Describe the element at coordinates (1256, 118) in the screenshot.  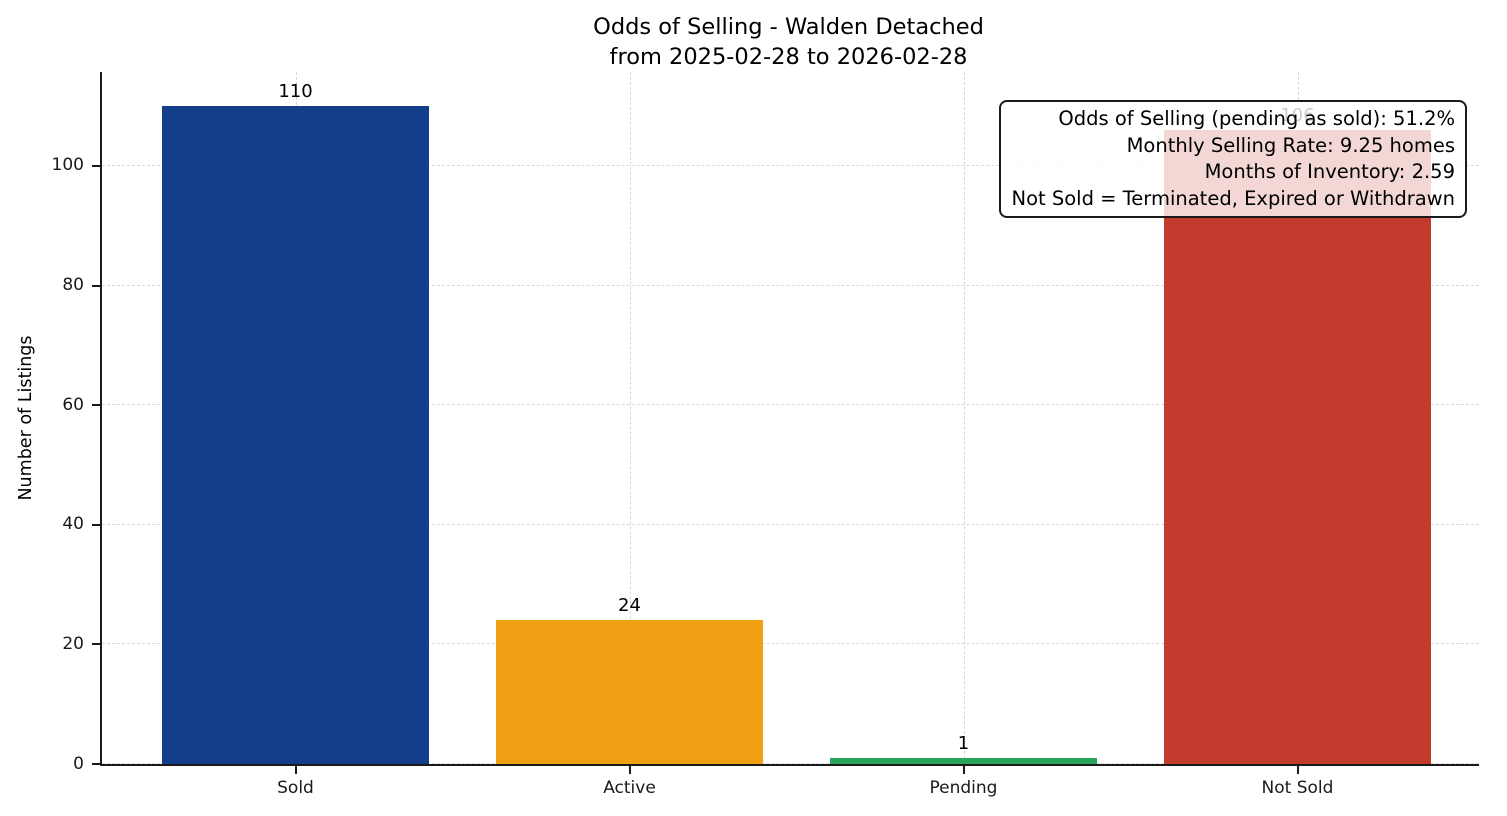
I see `annotation-line-odds-of-selling: Odds of Selling (pending as sold): 51.2%` at that location.